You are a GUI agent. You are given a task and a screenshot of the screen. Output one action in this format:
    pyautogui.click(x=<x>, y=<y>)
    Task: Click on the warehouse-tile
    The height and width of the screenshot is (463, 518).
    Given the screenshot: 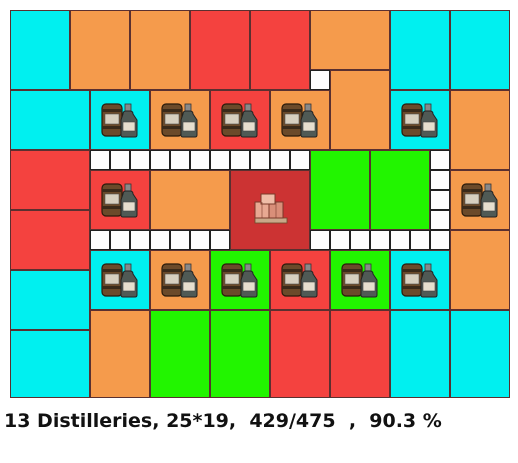 What is the action you would take?
    pyautogui.click(x=270, y=210)
    